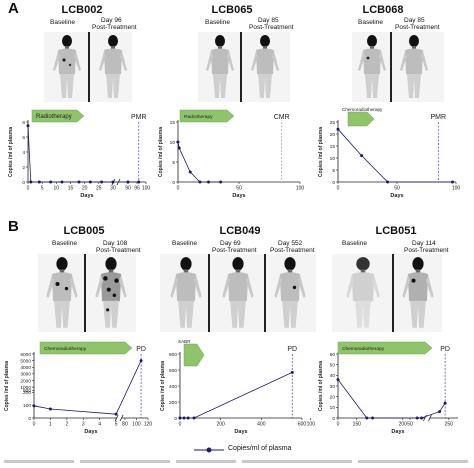 The height and width of the screenshot is (468, 474). I want to click on patient-title-lcb005: LCB005, so click(84, 231).